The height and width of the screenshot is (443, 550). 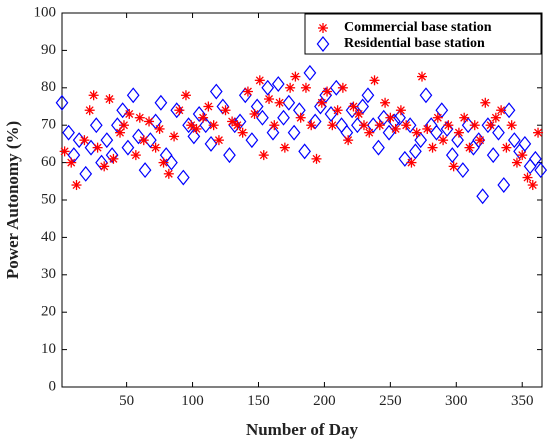 I want to click on y-tick-label: 50, so click(x=48, y=199).